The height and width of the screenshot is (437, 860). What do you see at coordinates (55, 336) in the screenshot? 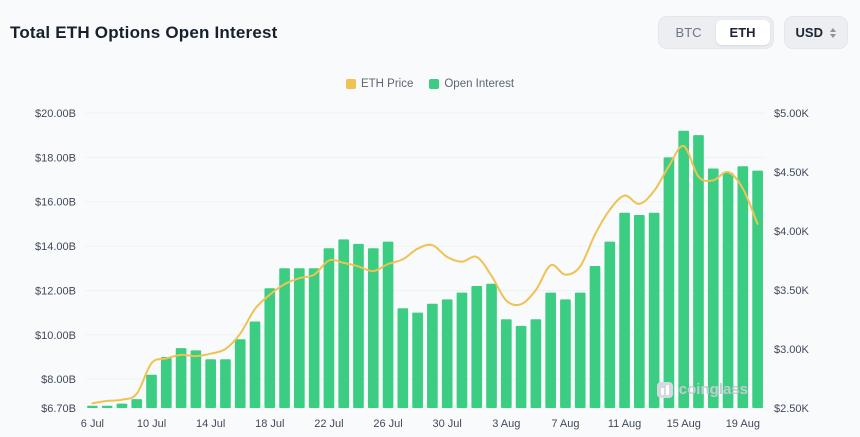
I see `left-axis-tick-label: $10.00B` at bounding box center [55, 336].